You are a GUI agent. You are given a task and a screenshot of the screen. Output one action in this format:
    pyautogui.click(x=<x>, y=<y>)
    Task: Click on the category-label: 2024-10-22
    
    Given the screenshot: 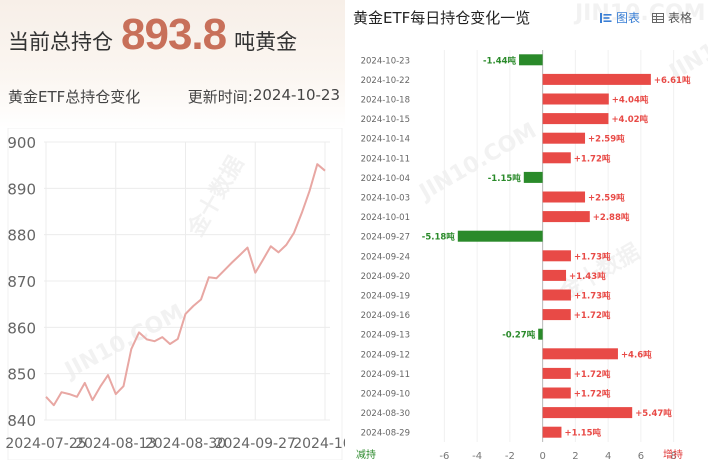 What is the action you would take?
    pyautogui.click(x=385, y=81)
    